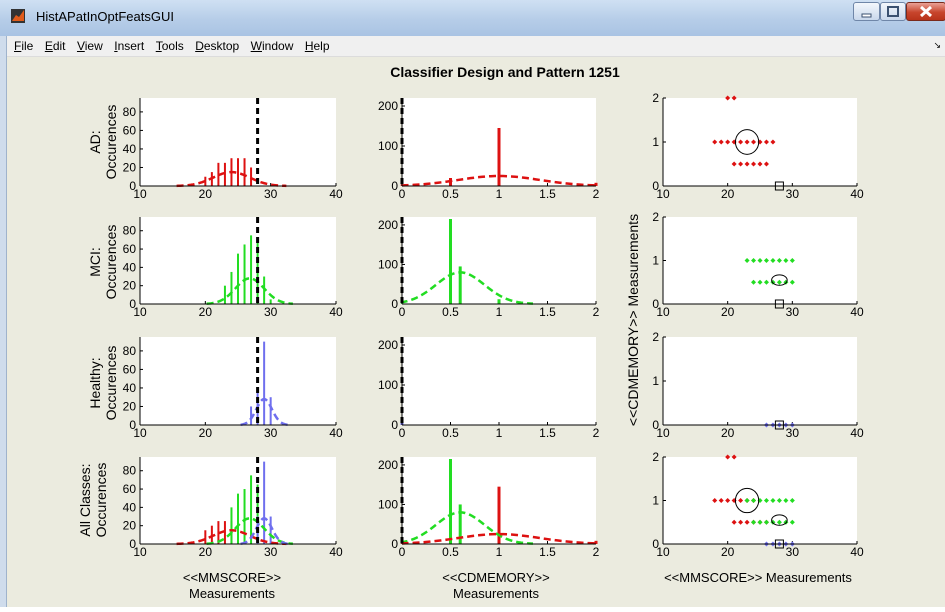 The height and width of the screenshot is (612, 945). Describe the element at coordinates (505, 72) in the screenshot. I see `figure-title: Classifier Design and Pattern 1251` at that location.